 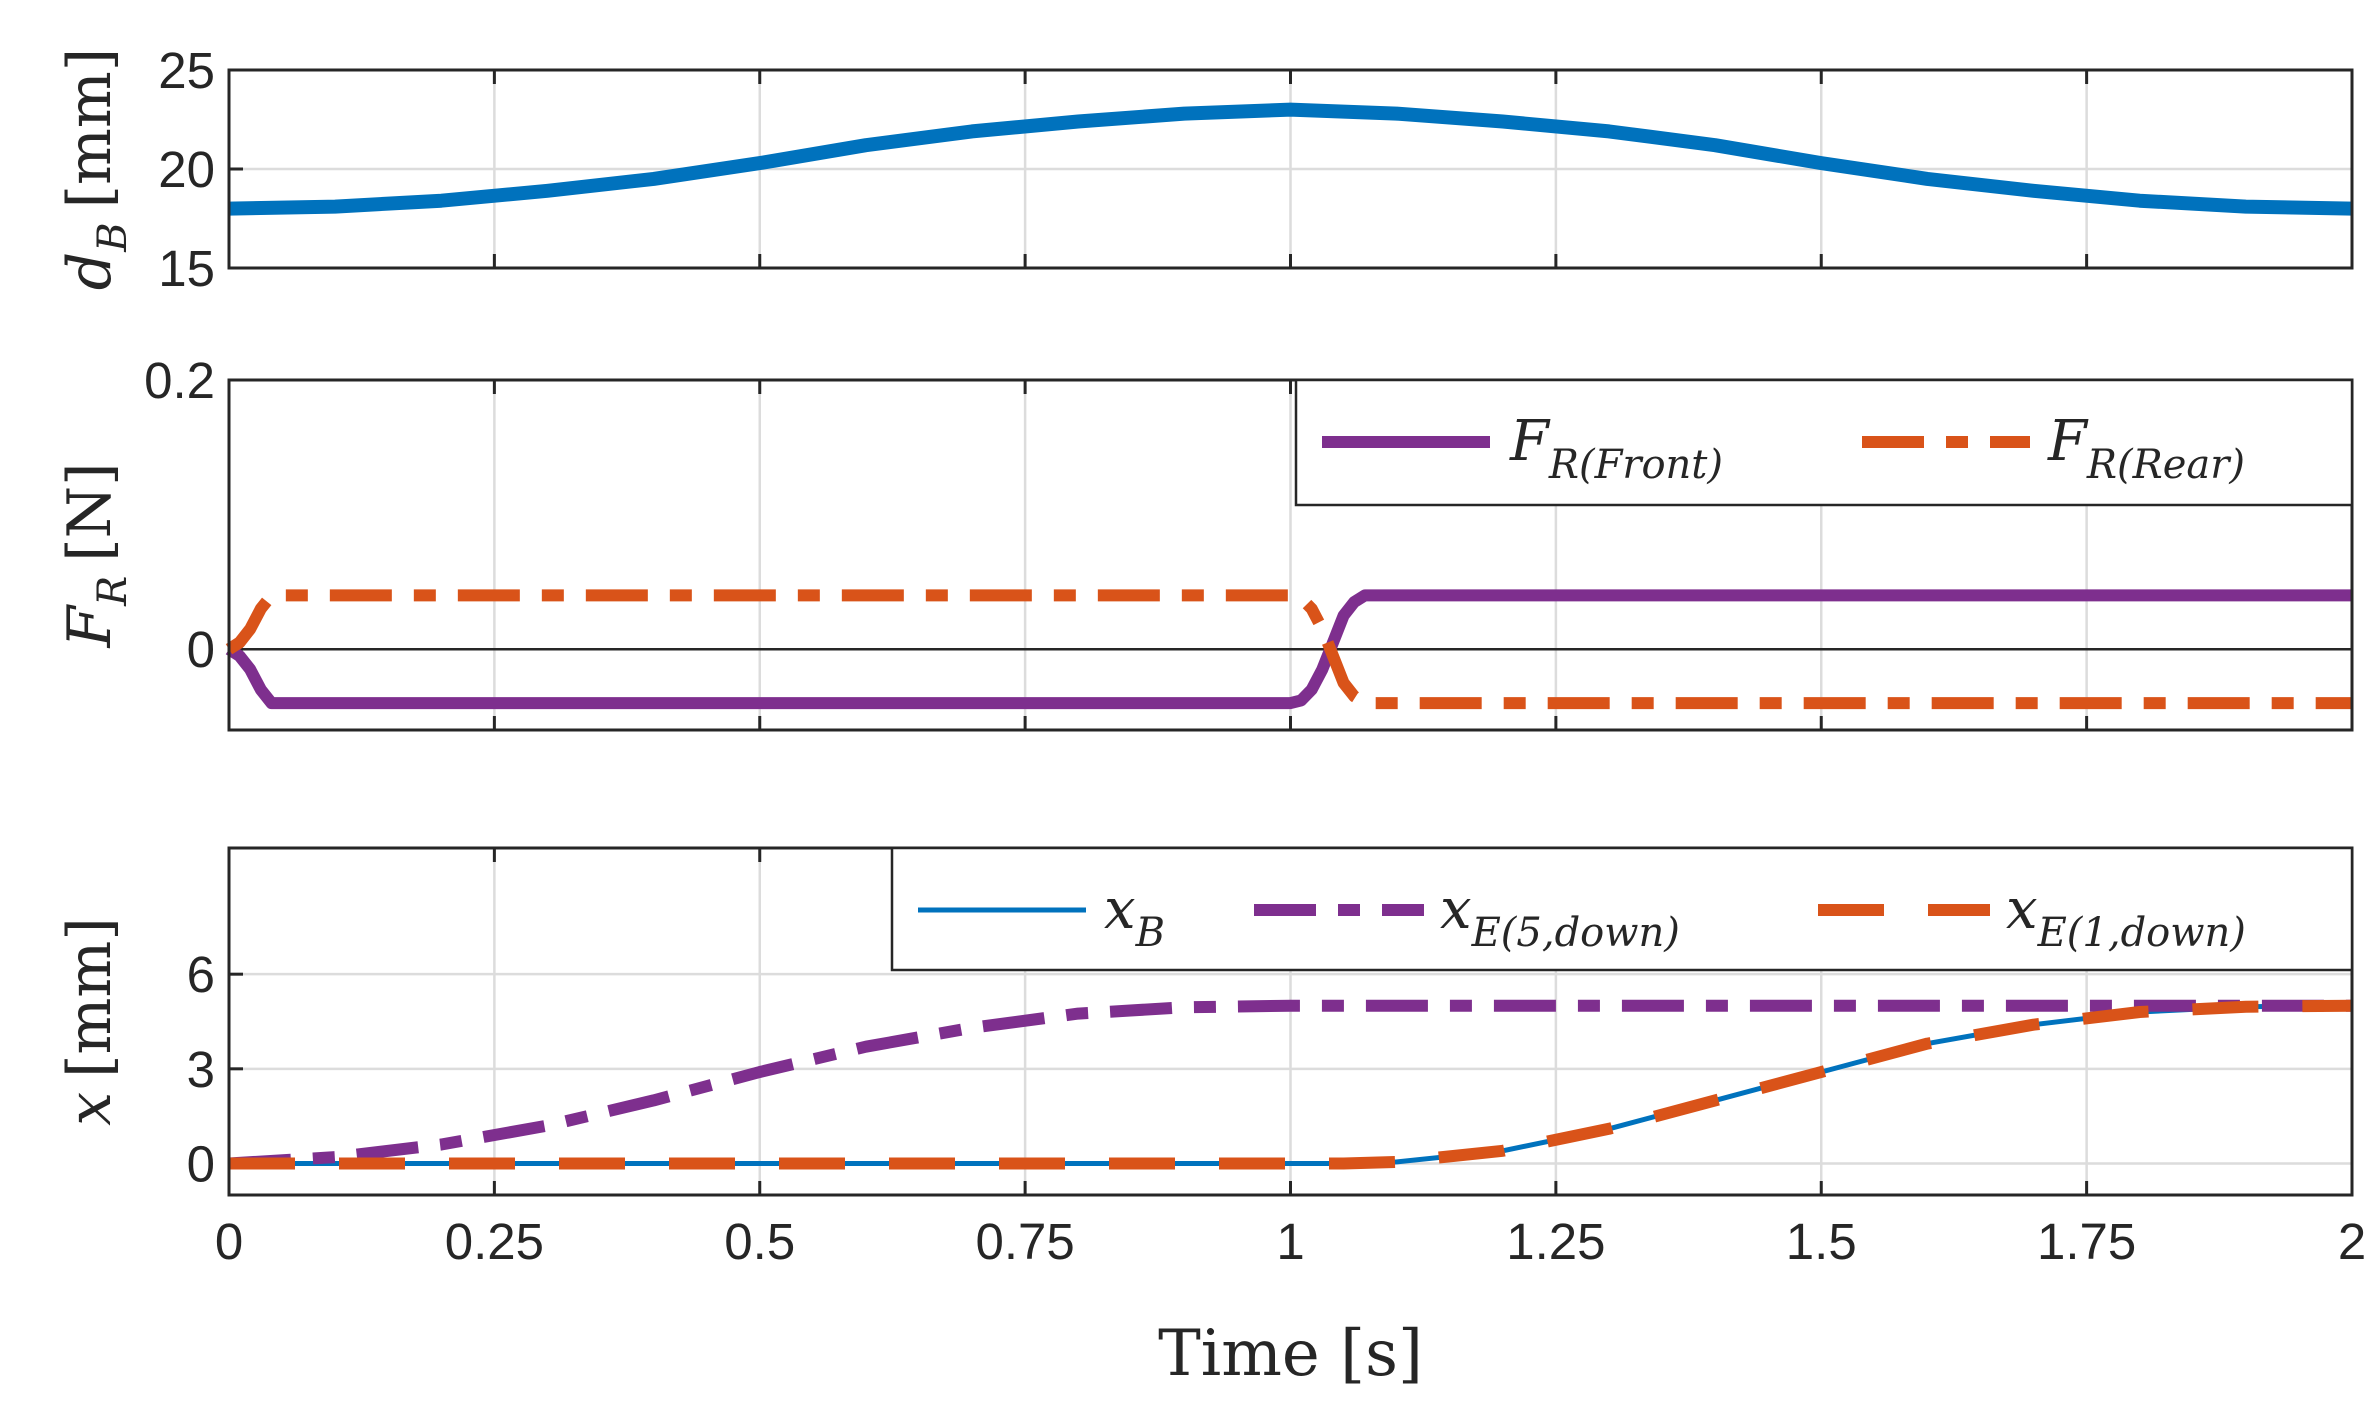 What do you see at coordinates (229, 1241) in the screenshot?
I see `x-tick-label: 0` at bounding box center [229, 1241].